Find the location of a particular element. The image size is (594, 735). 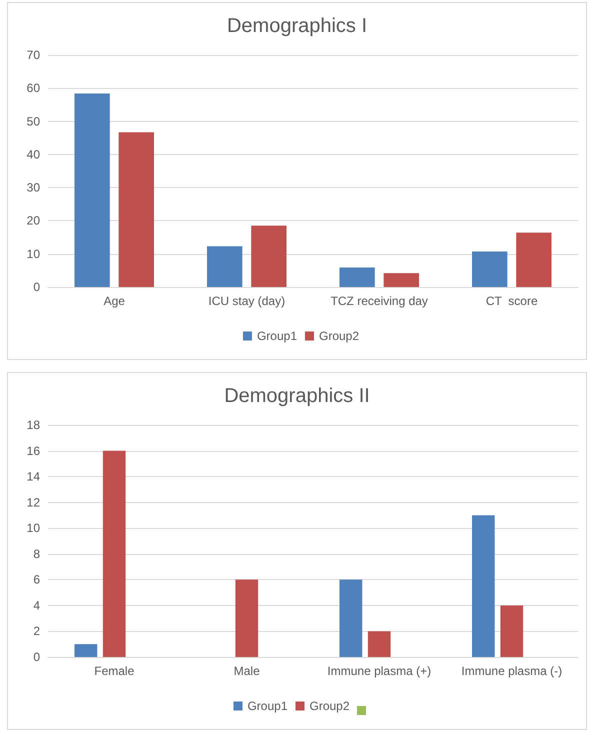

y-tick-label: 12 is located at coordinates (33, 502).